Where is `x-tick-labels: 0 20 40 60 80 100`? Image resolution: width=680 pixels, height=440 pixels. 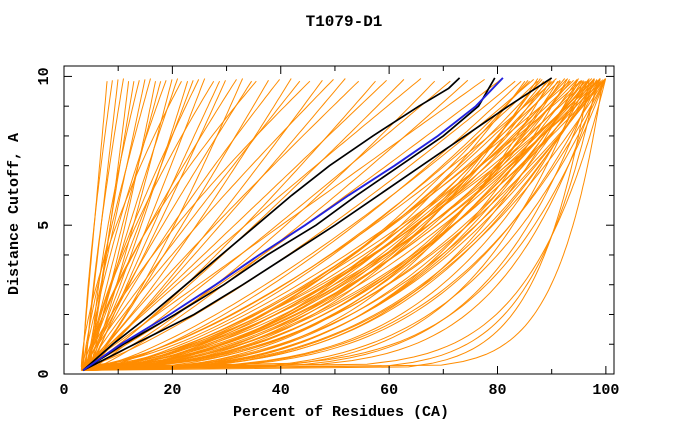 x-tick-labels: 0 20 40 60 80 100 is located at coordinates (339, 390).